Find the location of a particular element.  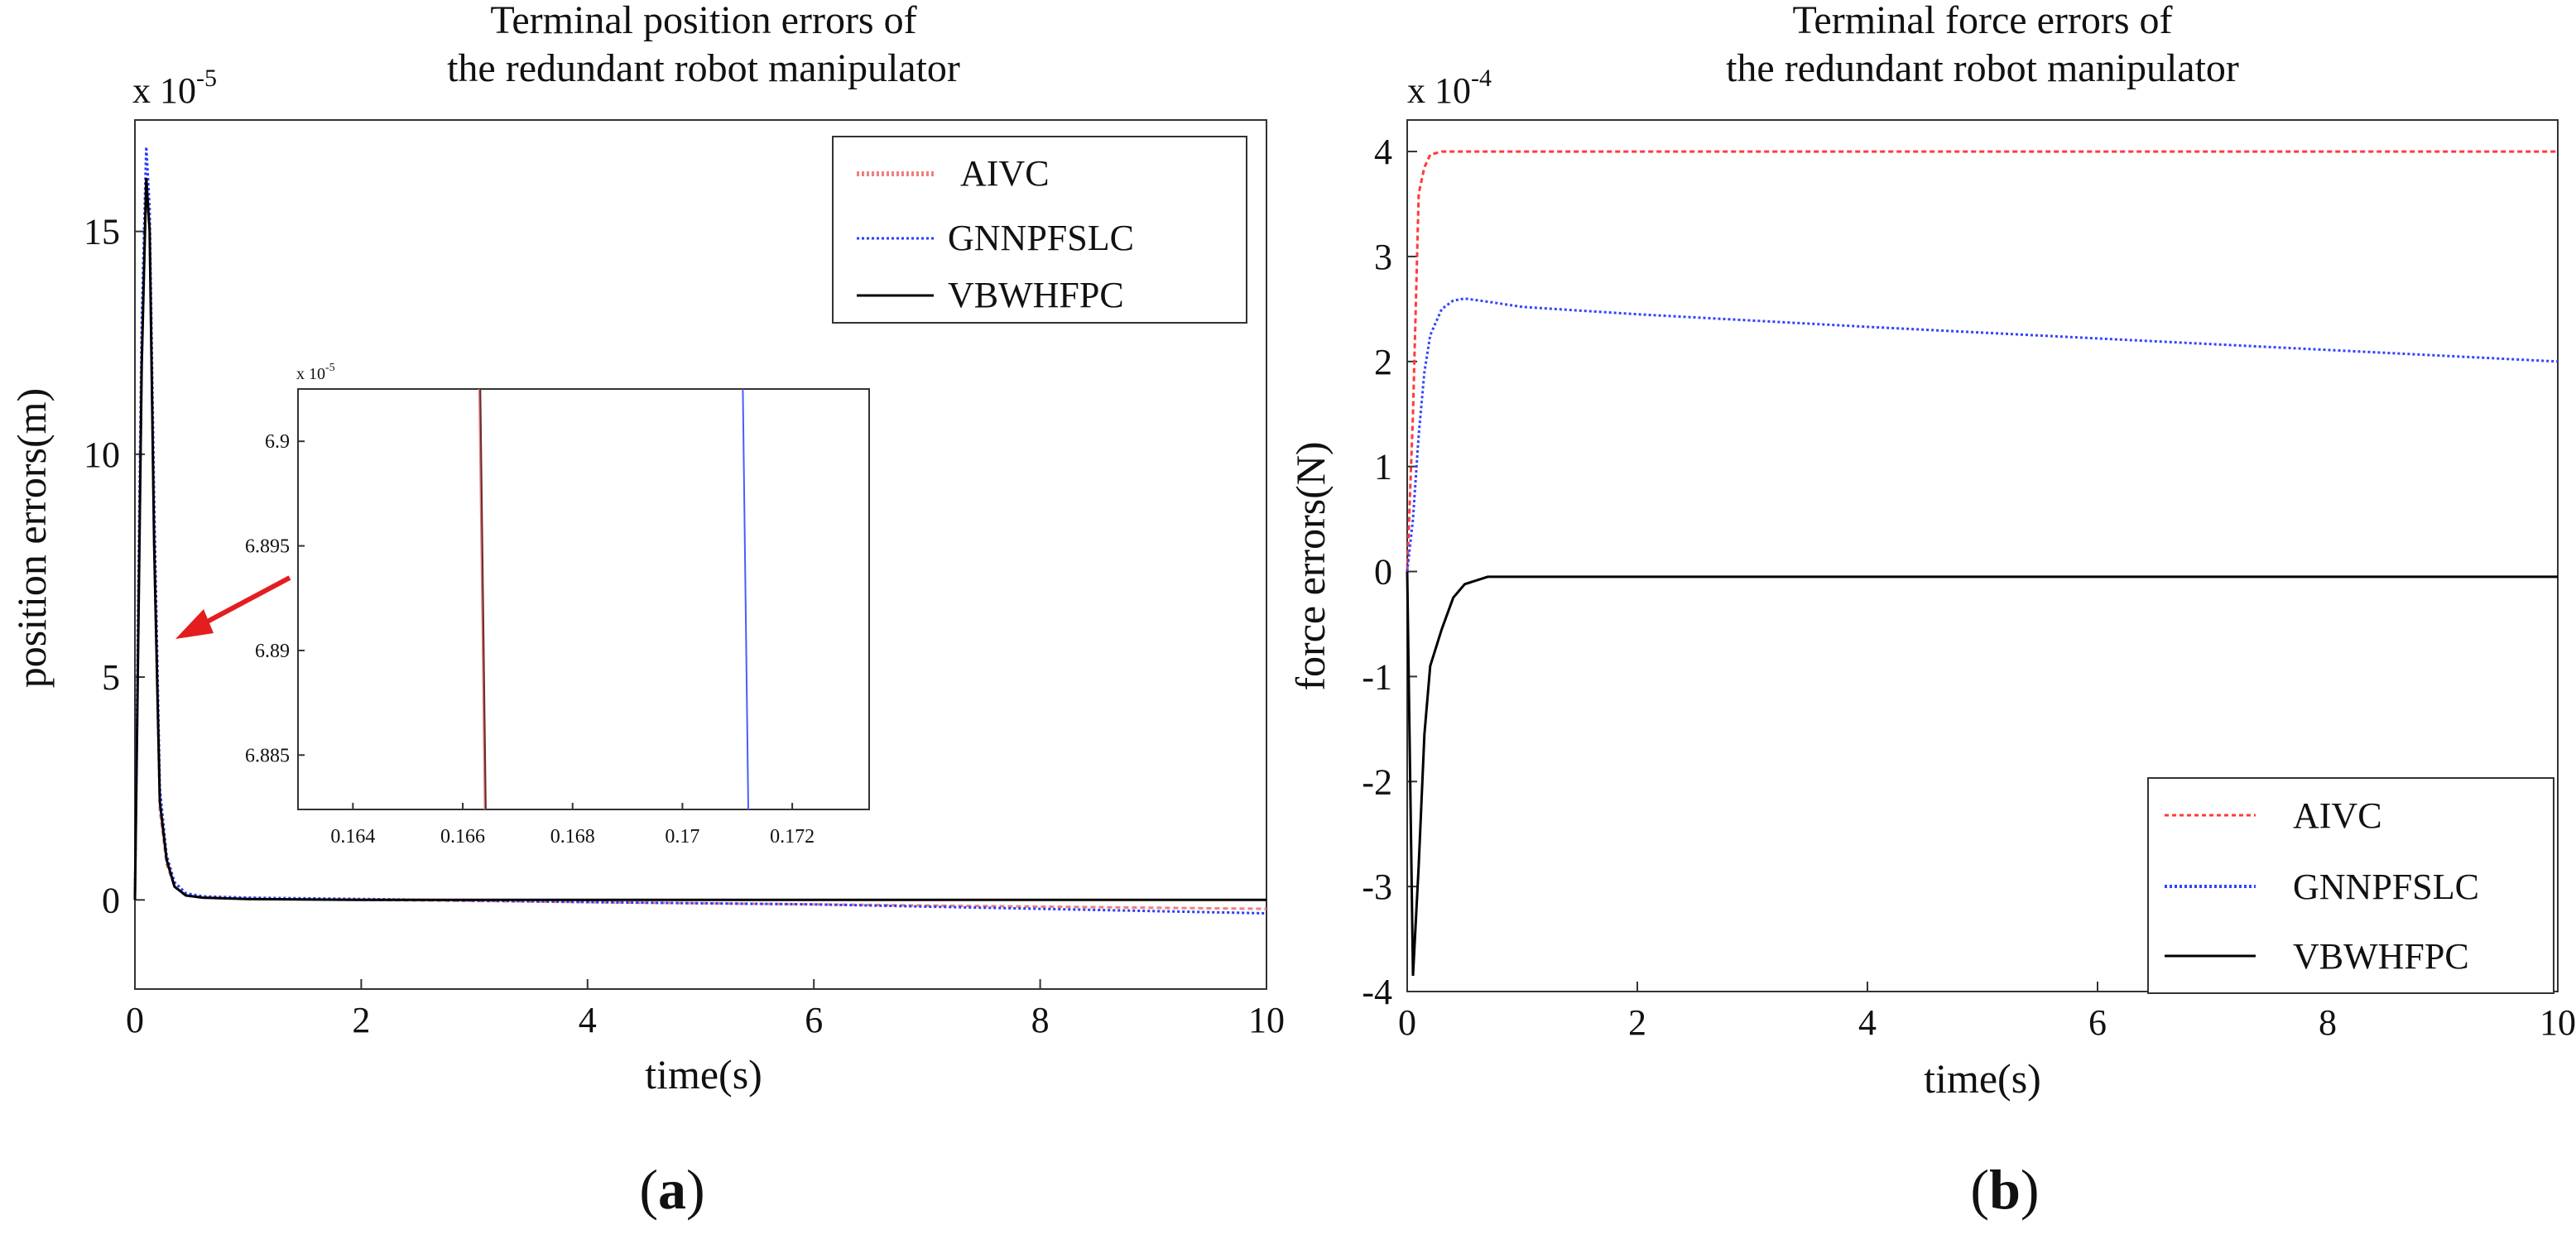

inset-y-exponent-prefix: x 10 is located at coordinates (310, 374).